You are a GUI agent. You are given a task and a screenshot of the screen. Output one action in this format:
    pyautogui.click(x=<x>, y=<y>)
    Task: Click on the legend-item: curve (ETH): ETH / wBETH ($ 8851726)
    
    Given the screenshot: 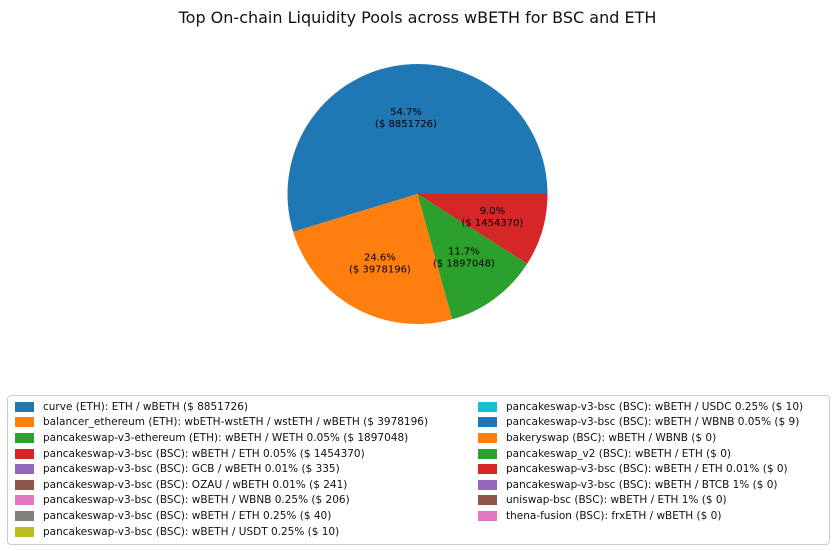 What is the action you would take?
    pyautogui.click(x=246, y=407)
    